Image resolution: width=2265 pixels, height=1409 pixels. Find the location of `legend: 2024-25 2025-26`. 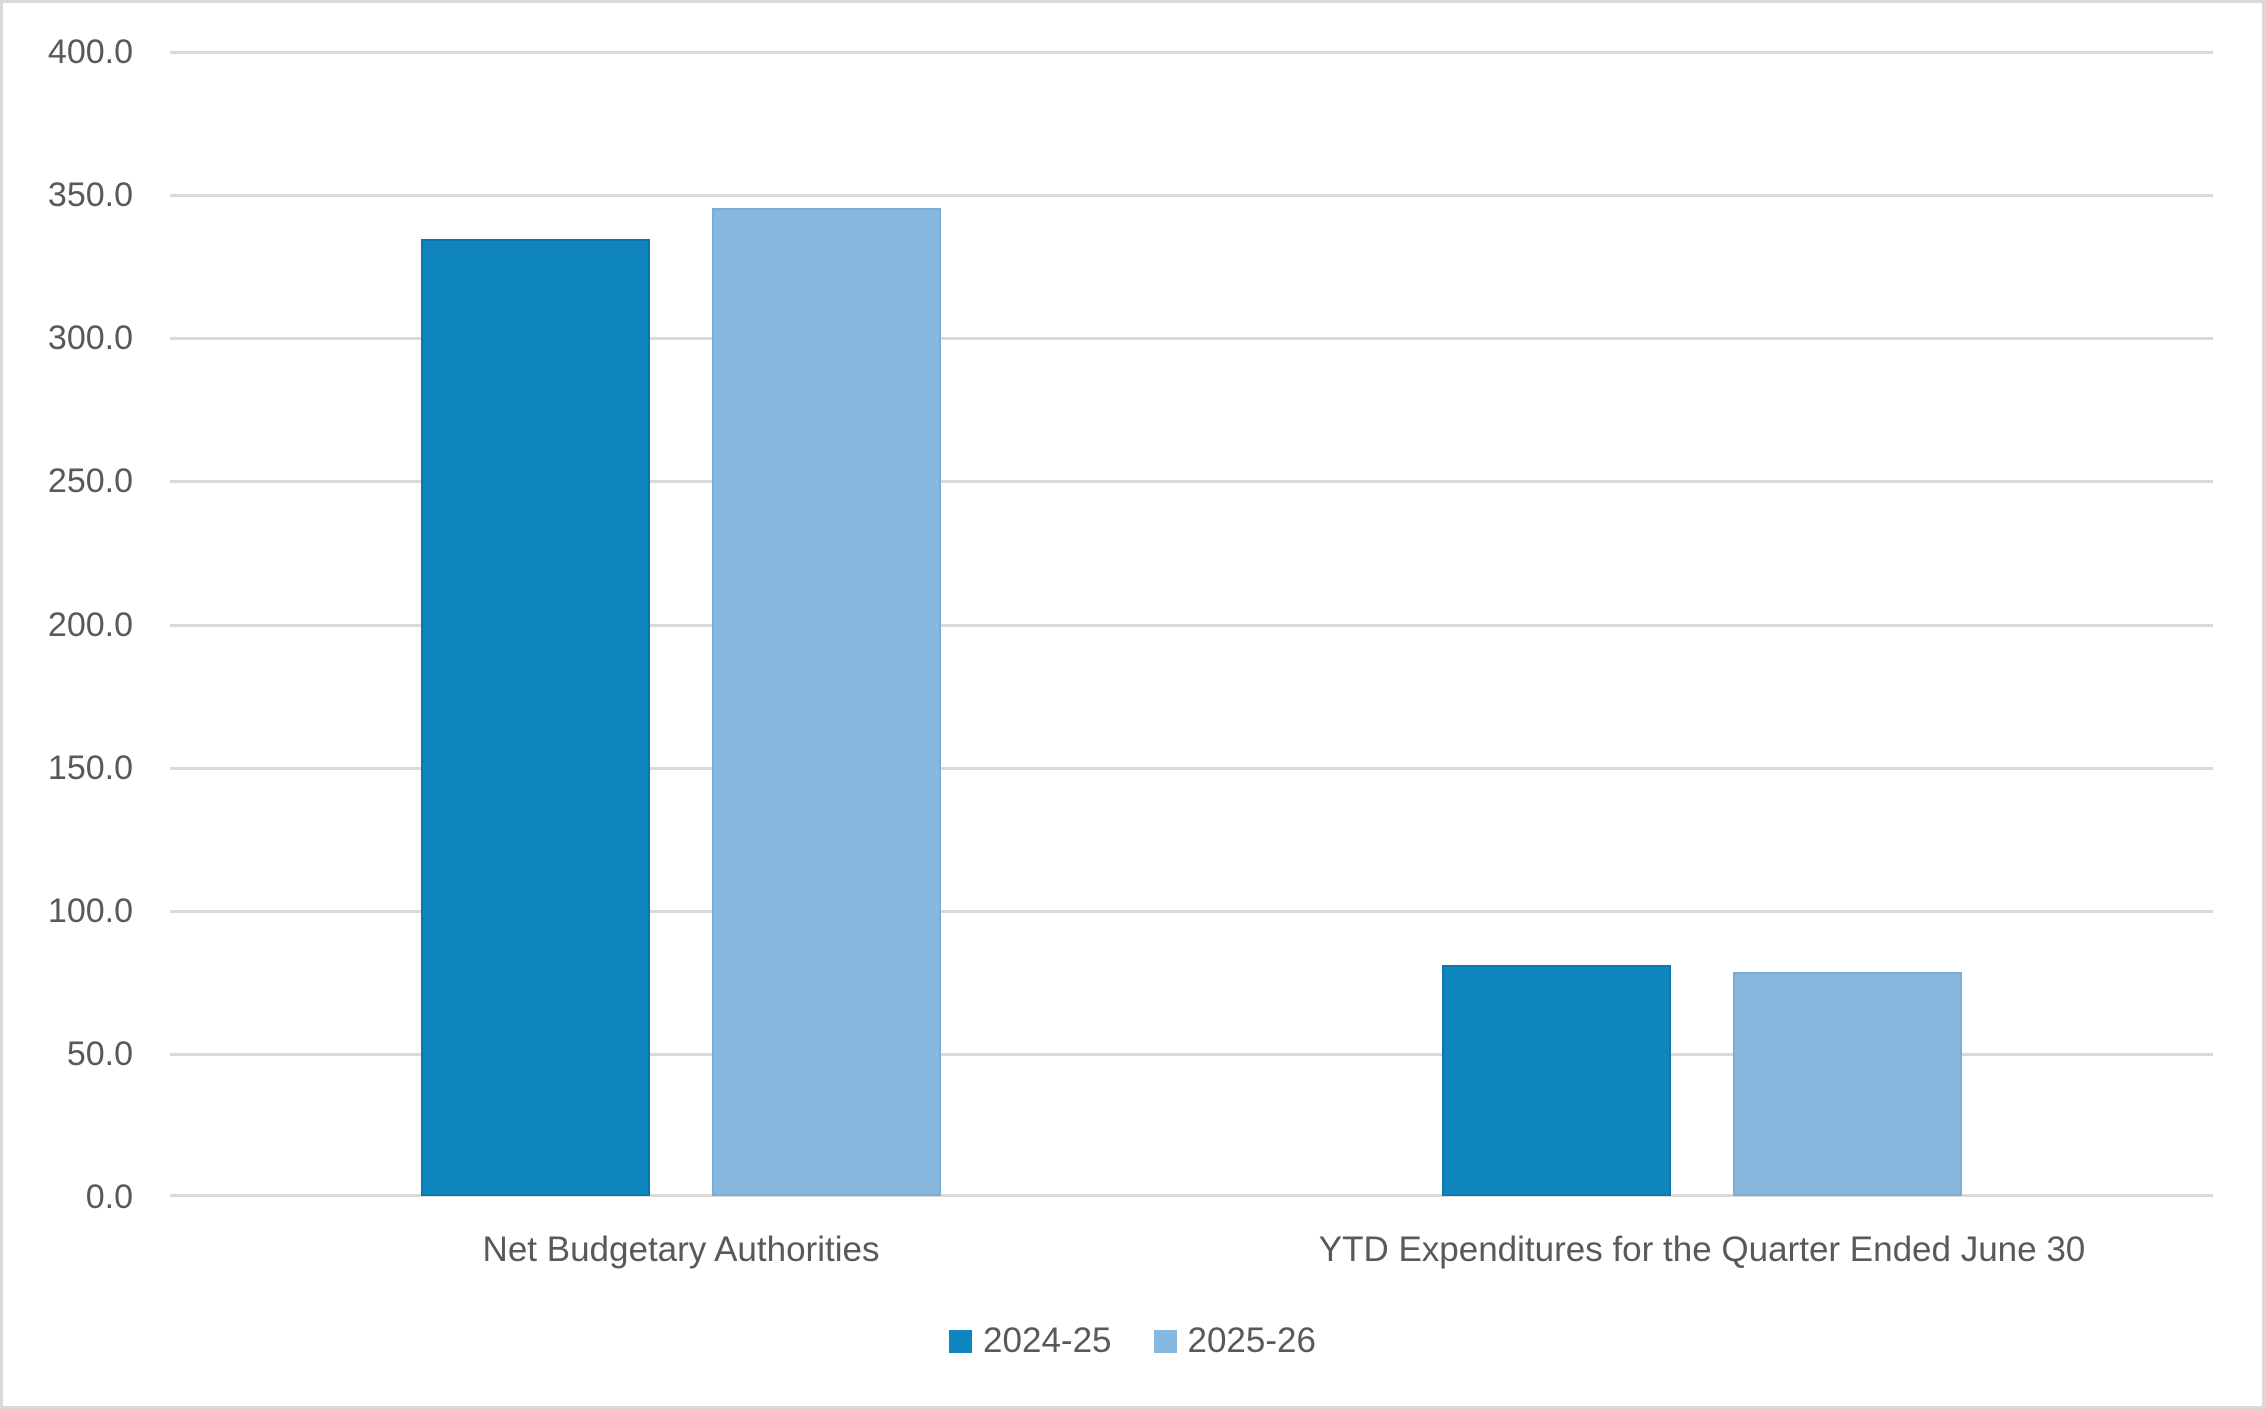

legend: 2024-25 2025-26 is located at coordinates (1132, 1341).